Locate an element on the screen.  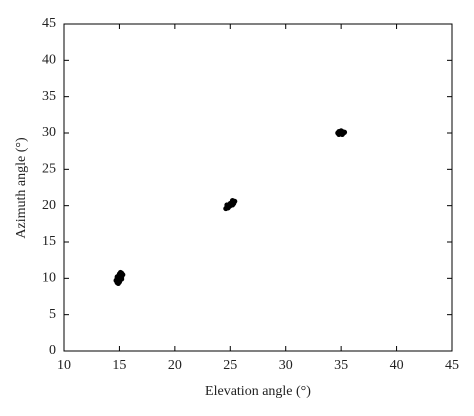
x-tick-label: 20 is located at coordinates (175, 365).